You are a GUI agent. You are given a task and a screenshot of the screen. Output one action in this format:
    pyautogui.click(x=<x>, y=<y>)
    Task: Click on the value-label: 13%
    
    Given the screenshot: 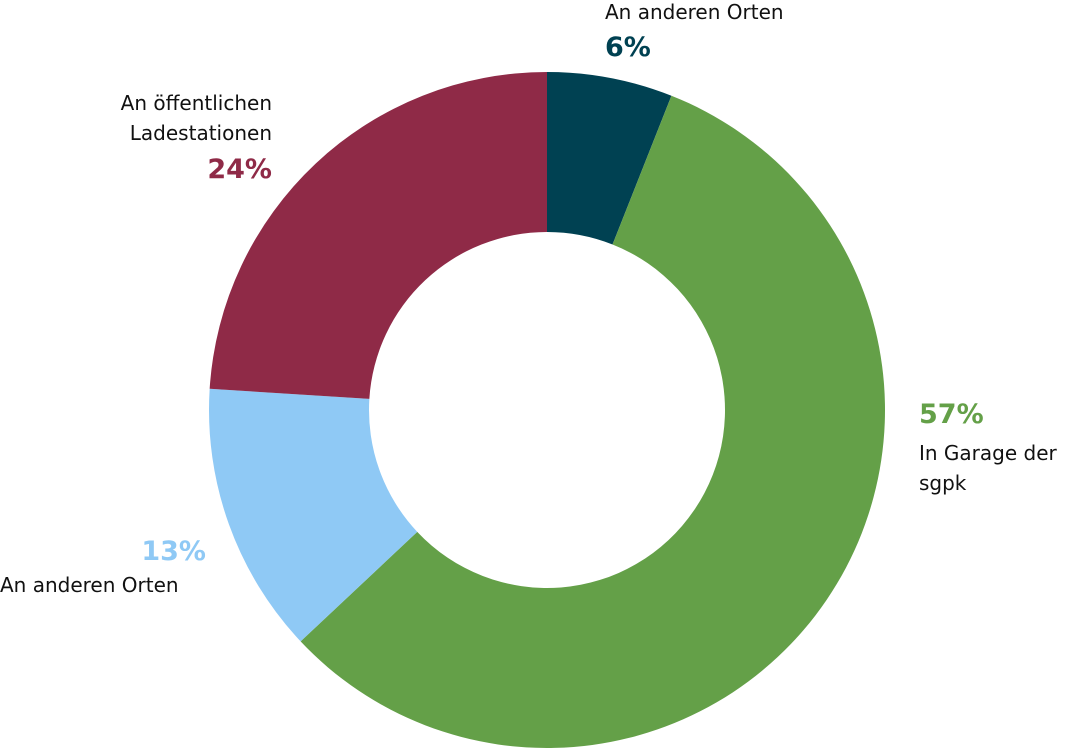 What is the action you would take?
    pyautogui.click(x=173, y=551)
    